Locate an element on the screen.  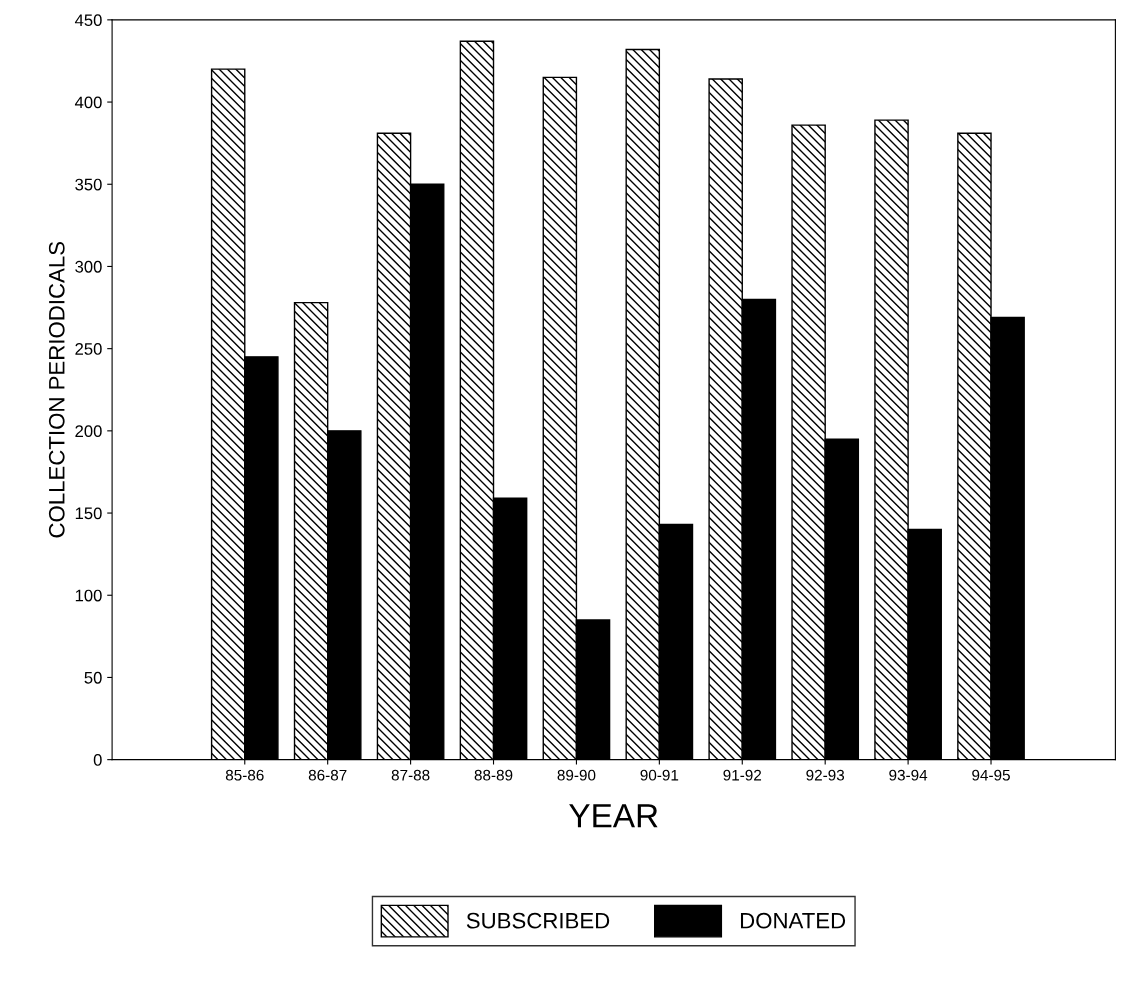
legend-label: SUBSCRIBED is located at coordinates (538, 920).